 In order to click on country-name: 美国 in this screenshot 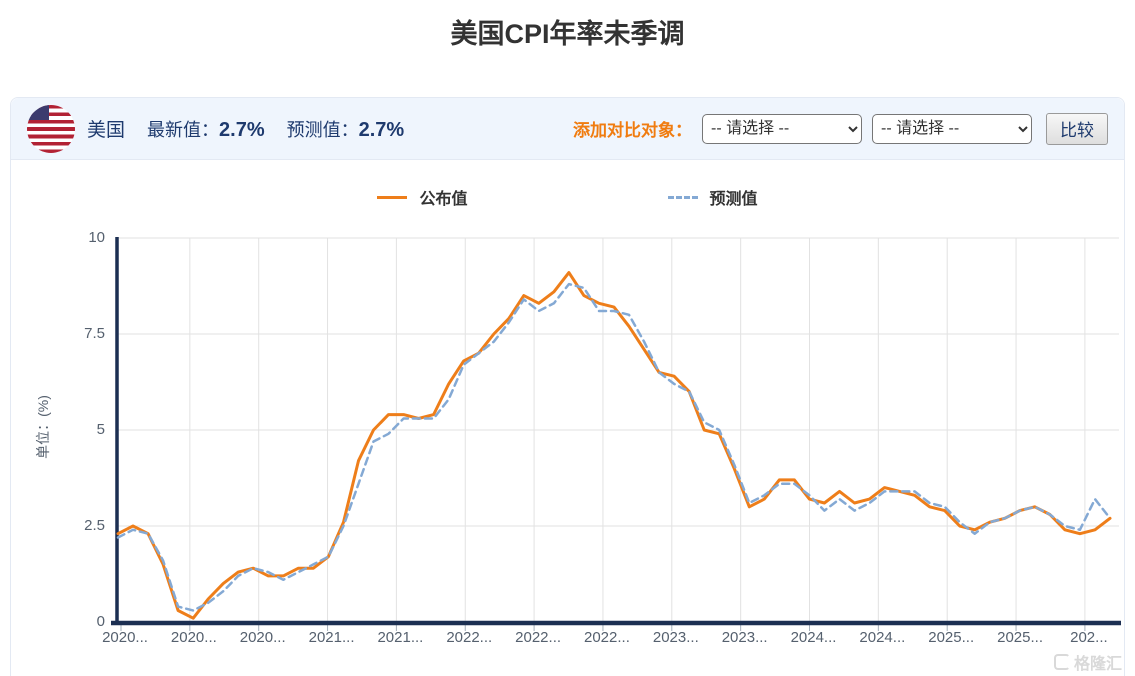, I will do `click(106, 130)`.